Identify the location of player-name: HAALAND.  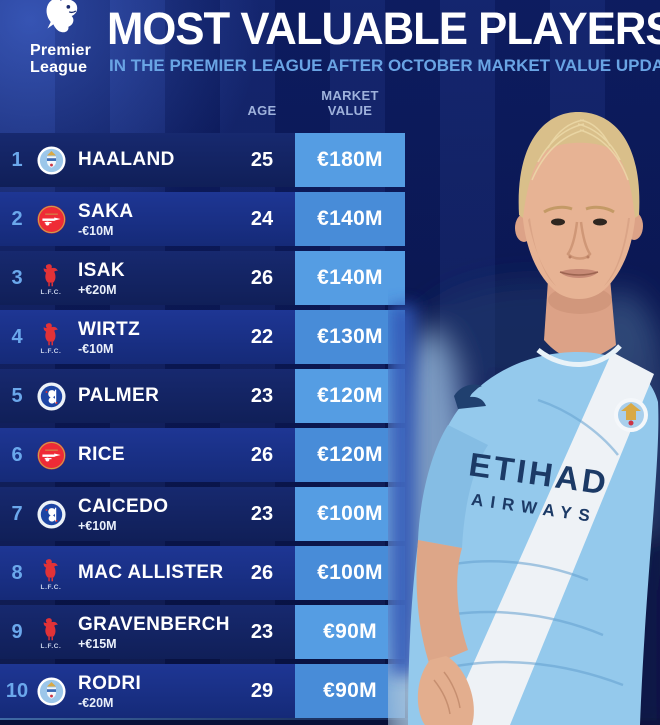
(126, 159).